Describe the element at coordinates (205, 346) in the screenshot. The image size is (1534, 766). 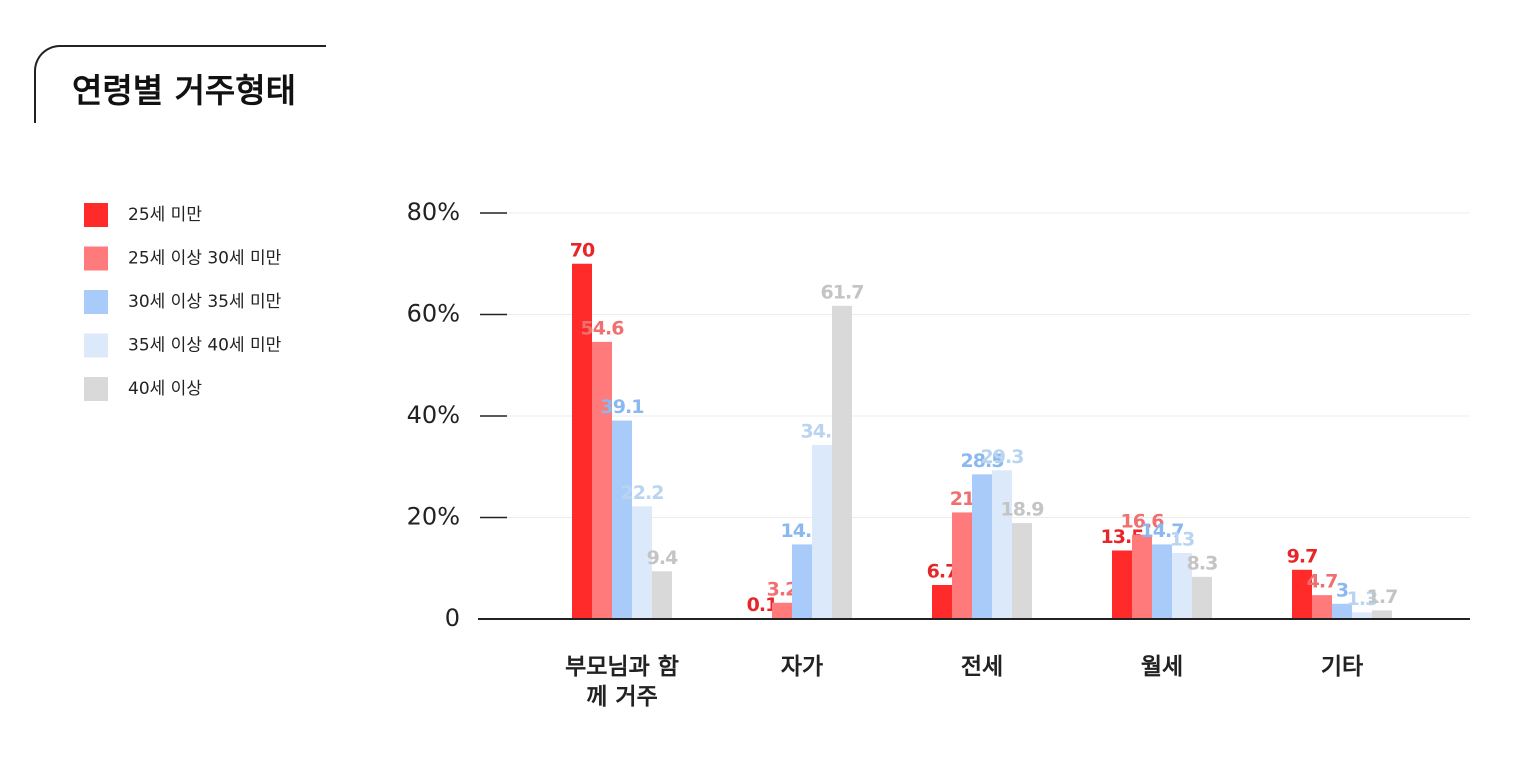
I see `legend-label: 35세 이상 40세 미만` at that location.